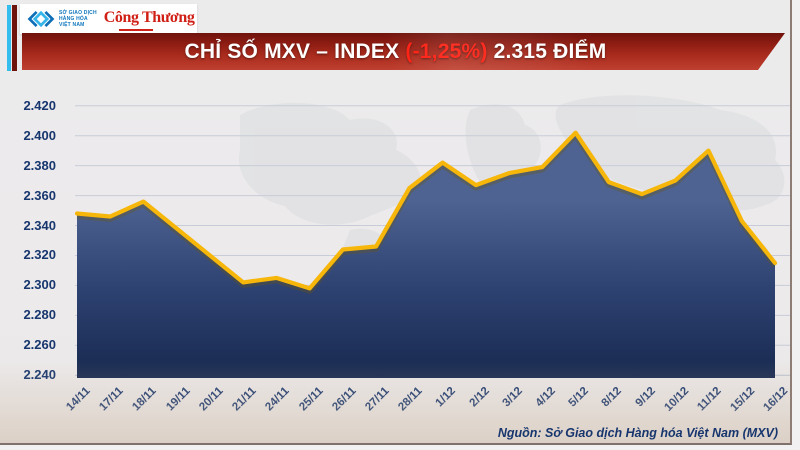  What do you see at coordinates (39, 135) in the screenshot?
I see `y-axis-label: 2.400` at bounding box center [39, 135].